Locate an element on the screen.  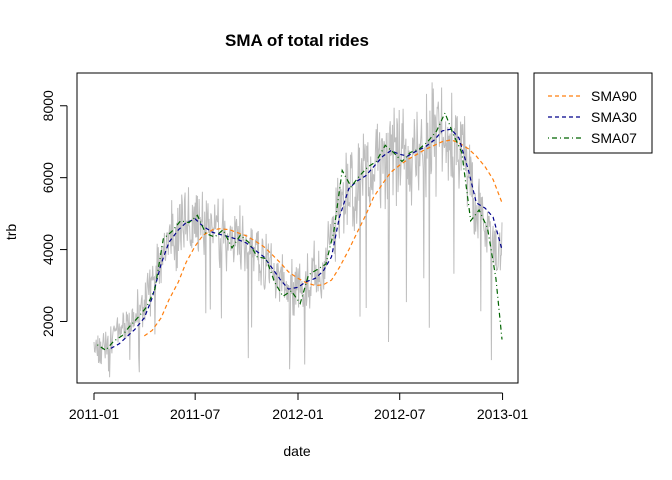
y-tick-label: 4000 is located at coordinates (48, 249).